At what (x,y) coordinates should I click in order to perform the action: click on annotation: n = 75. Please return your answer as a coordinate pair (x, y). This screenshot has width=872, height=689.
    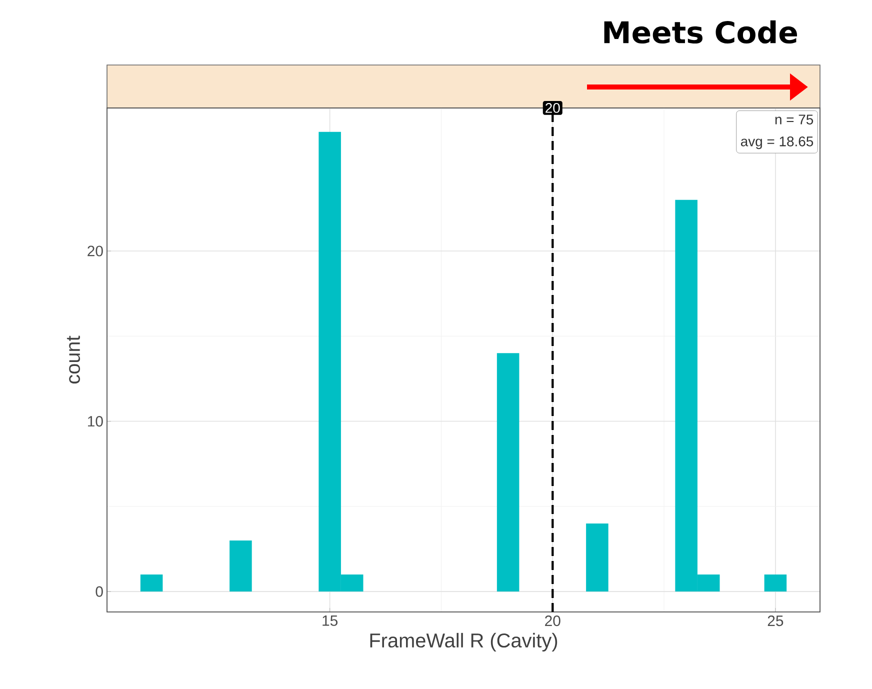
    Looking at the image, I should click on (794, 119).